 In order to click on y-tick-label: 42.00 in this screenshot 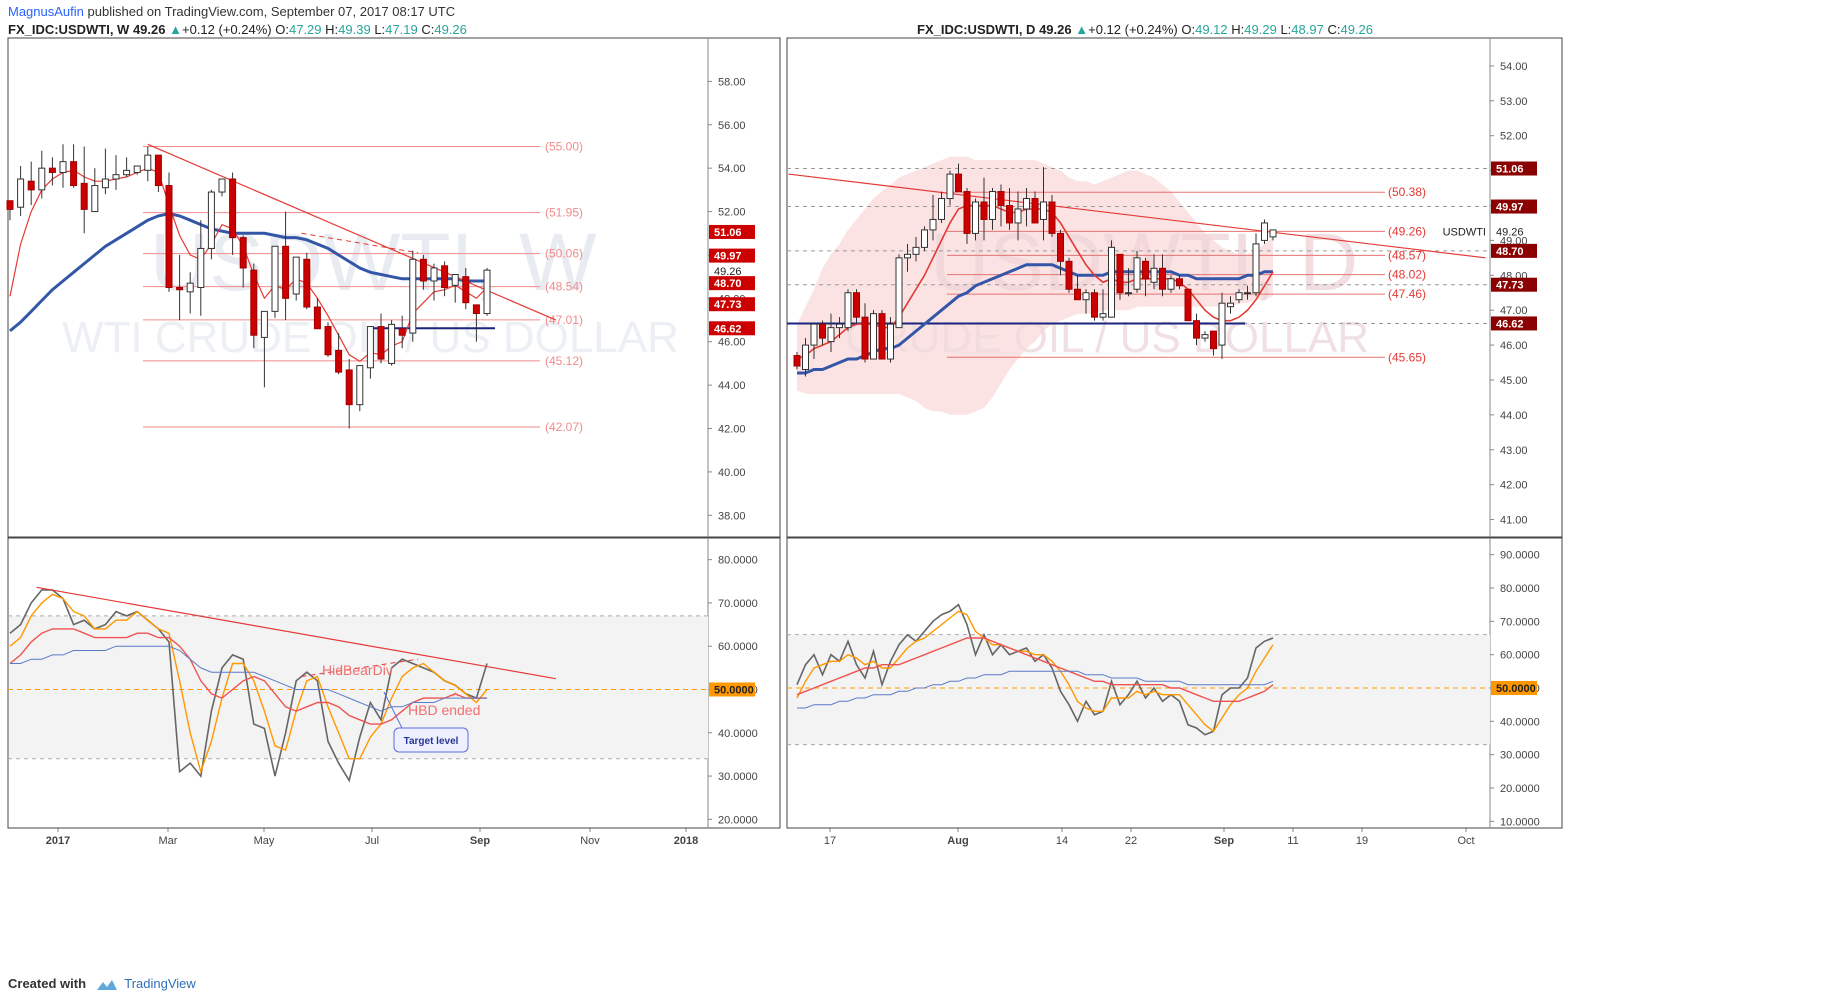, I will do `click(1514, 486)`.